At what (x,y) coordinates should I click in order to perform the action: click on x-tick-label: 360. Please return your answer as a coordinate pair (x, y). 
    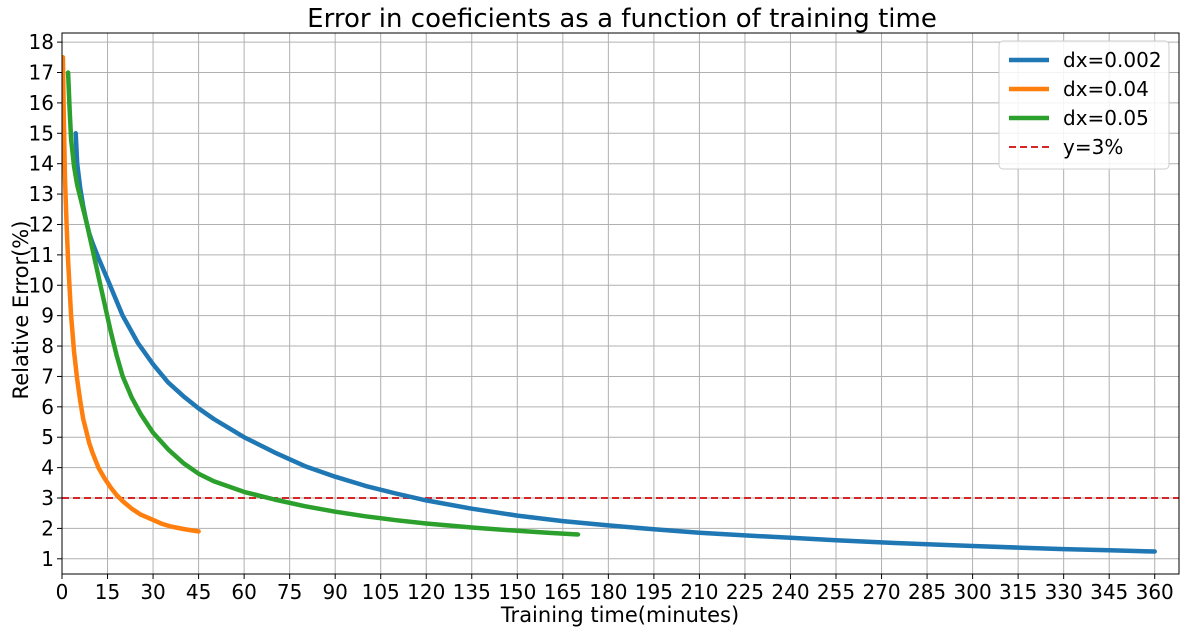
    Looking at the image, I should click on (1155, 592).